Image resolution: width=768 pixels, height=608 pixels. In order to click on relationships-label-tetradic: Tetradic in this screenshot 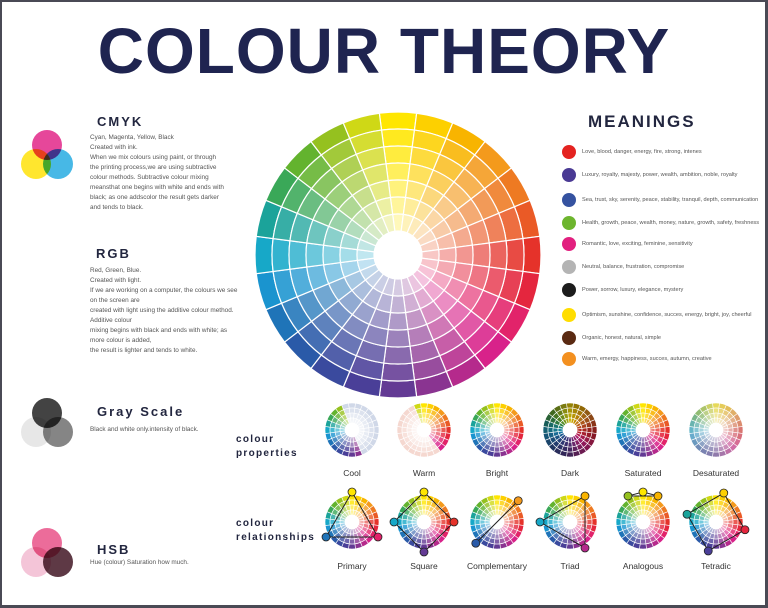, I will do `click(716, 566)`.